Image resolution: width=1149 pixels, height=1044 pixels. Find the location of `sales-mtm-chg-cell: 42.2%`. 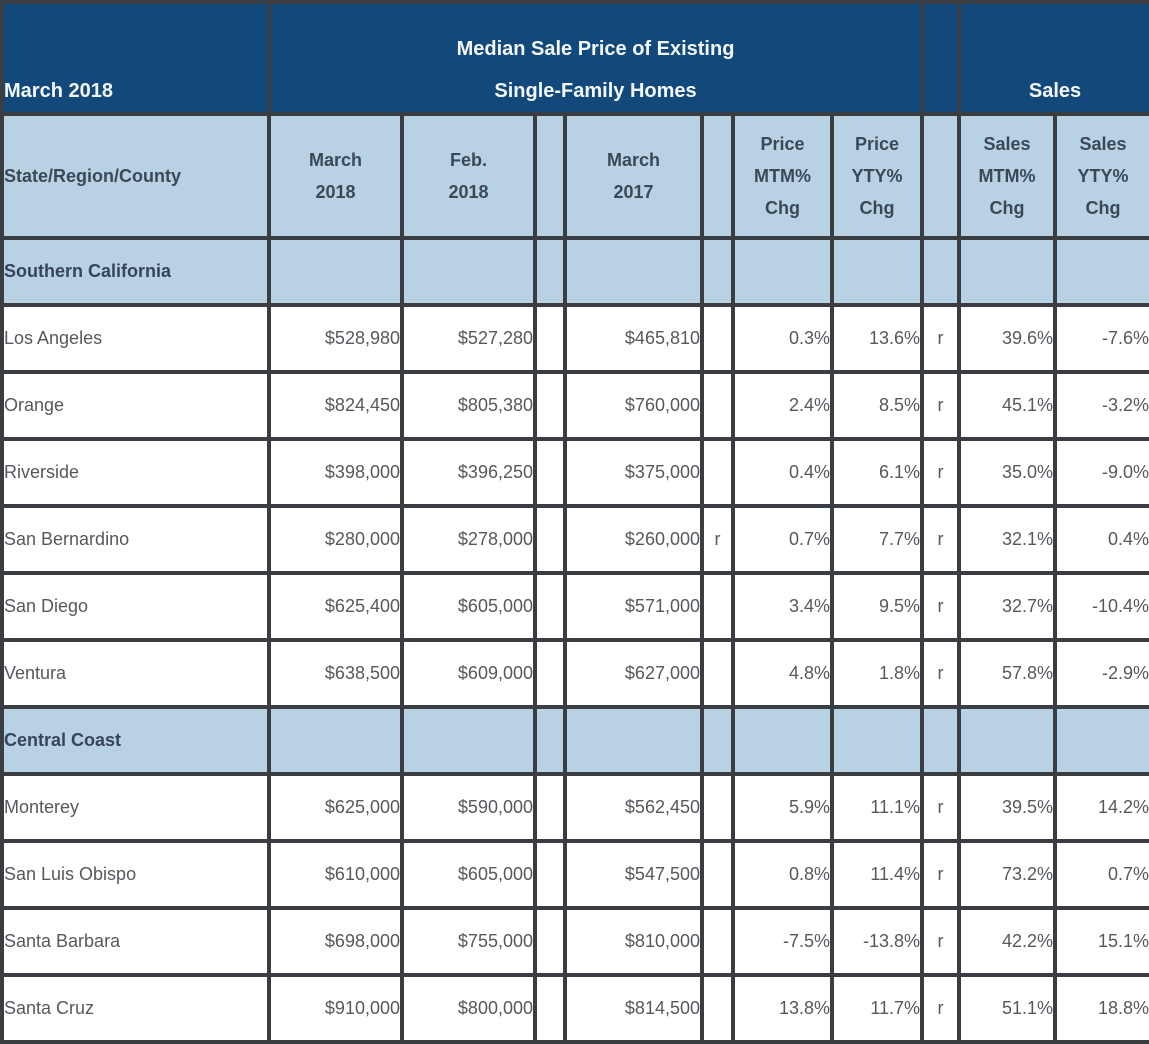

sales-mtm-chg-cell: 42.2% is located at coordinates (1007, 941).